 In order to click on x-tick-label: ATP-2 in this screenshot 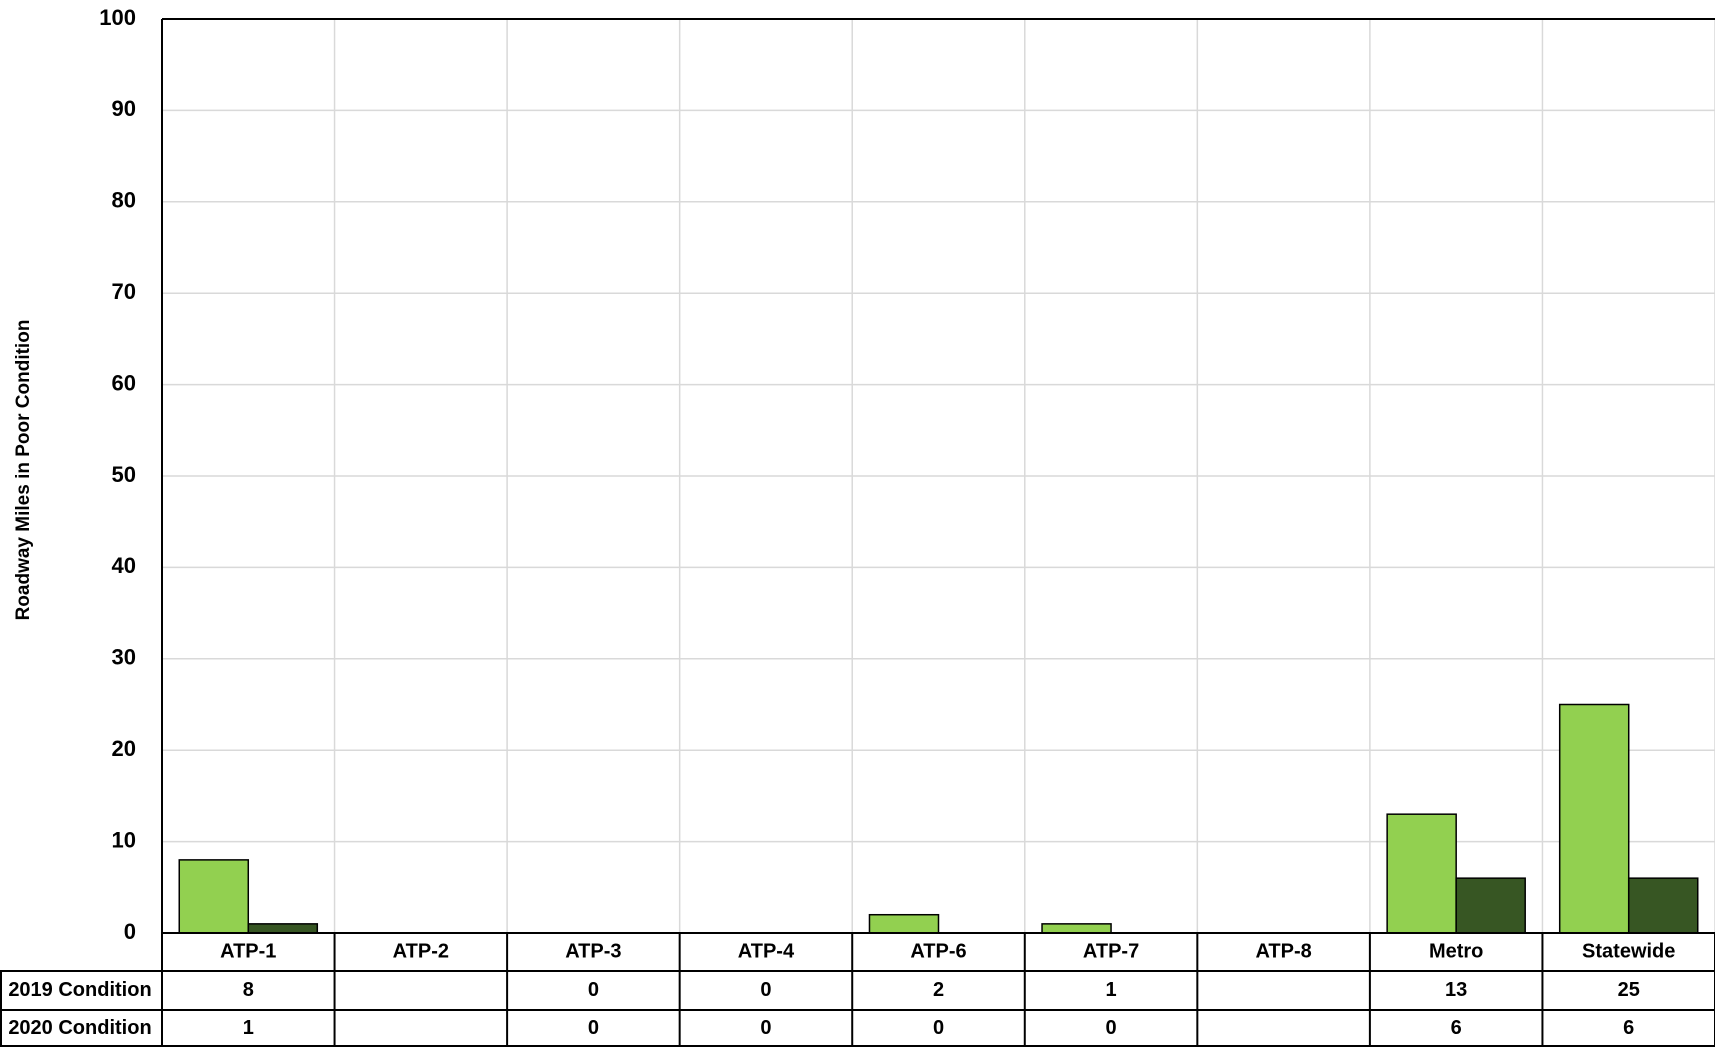, I will do `click(421, 951)`.